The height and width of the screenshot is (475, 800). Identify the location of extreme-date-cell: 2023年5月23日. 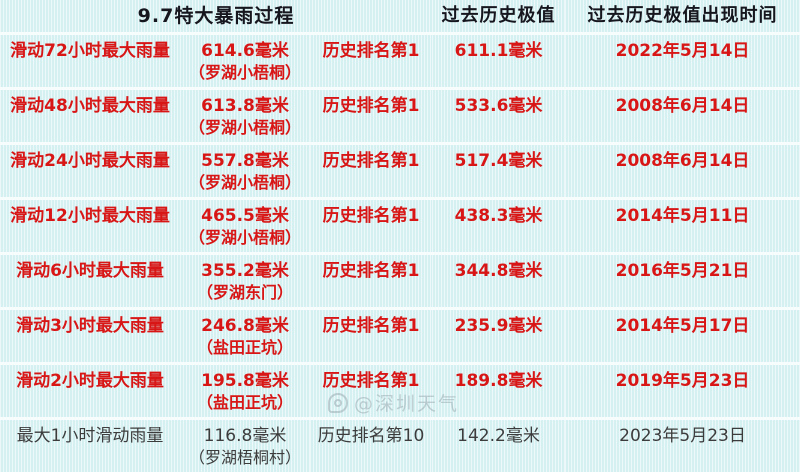
(682, 446).